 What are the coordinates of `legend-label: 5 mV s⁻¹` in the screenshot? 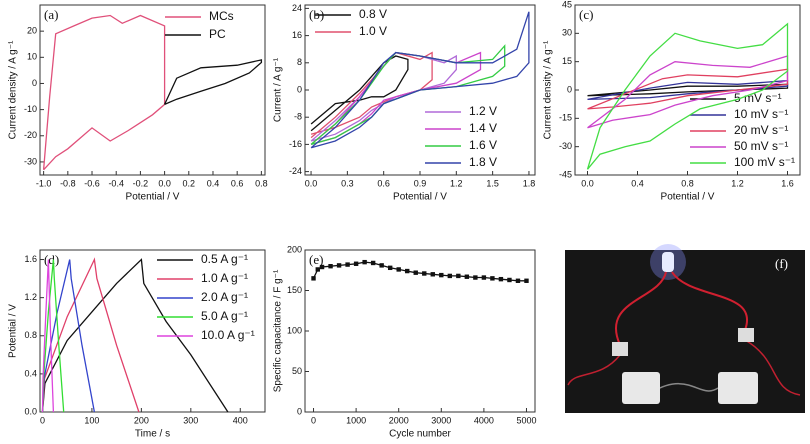 It's located at (758, 98).